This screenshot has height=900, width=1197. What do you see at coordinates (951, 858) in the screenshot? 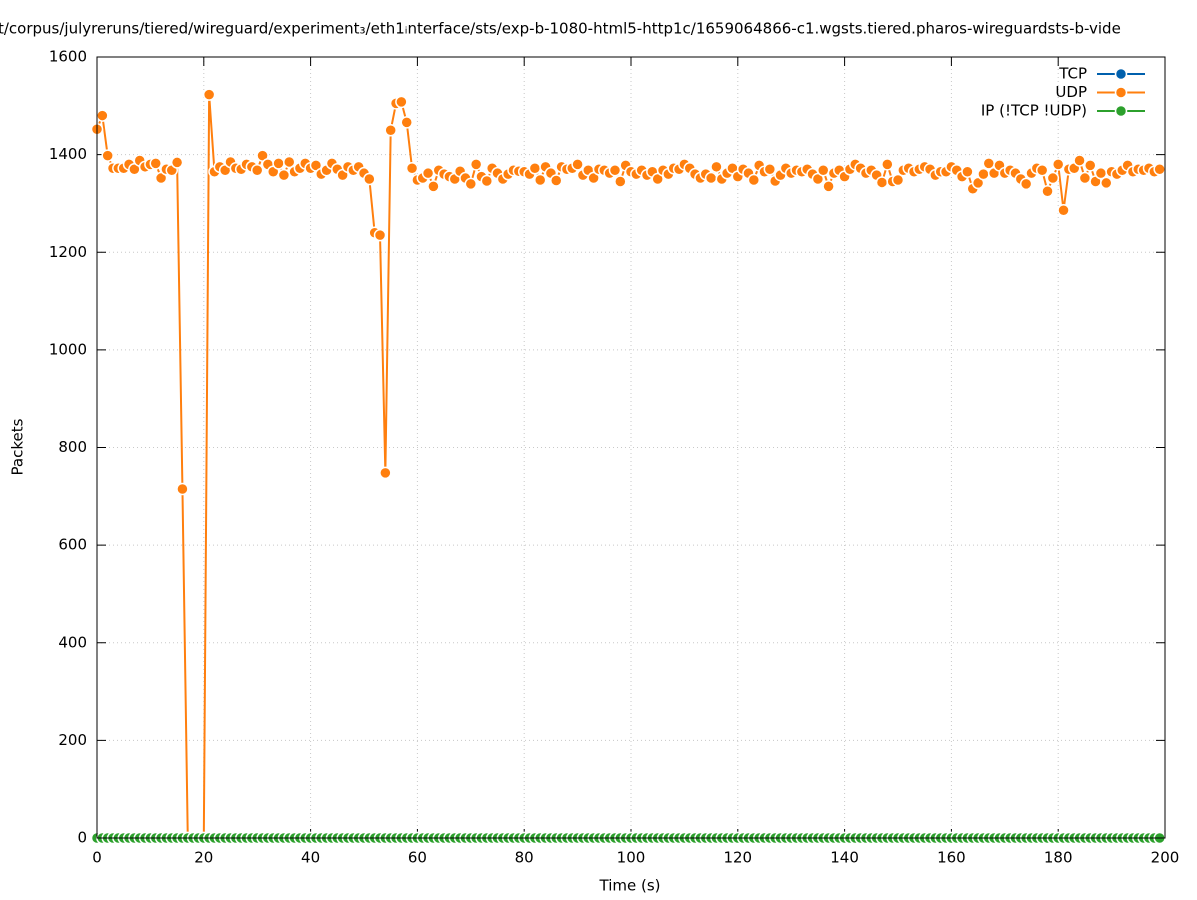
I see `x-tick-label: 160` at bounding box center [951, 858].